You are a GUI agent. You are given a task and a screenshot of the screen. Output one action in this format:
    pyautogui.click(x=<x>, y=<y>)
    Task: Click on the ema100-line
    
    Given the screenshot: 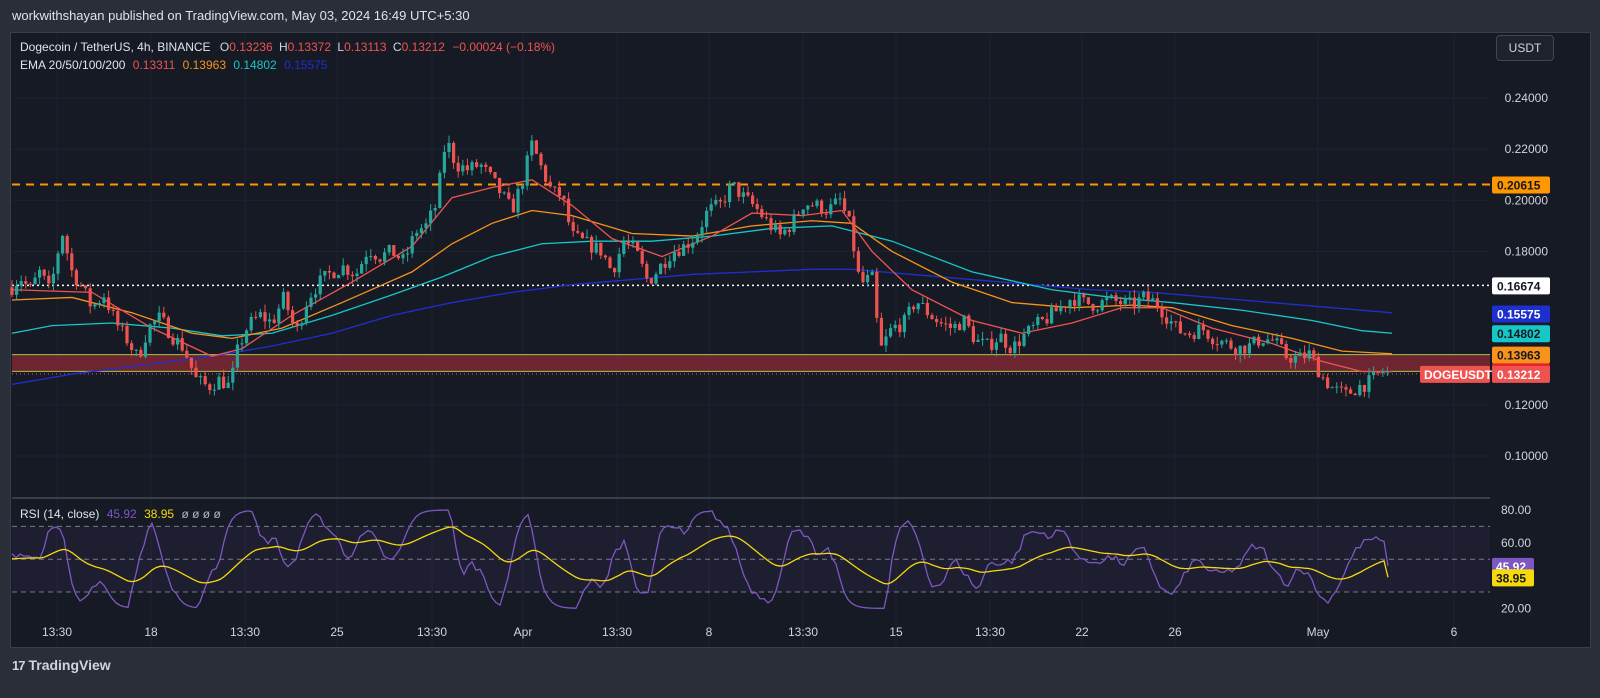 What is the action you would take?
    pyautogui.click(x=702, y=281)
    